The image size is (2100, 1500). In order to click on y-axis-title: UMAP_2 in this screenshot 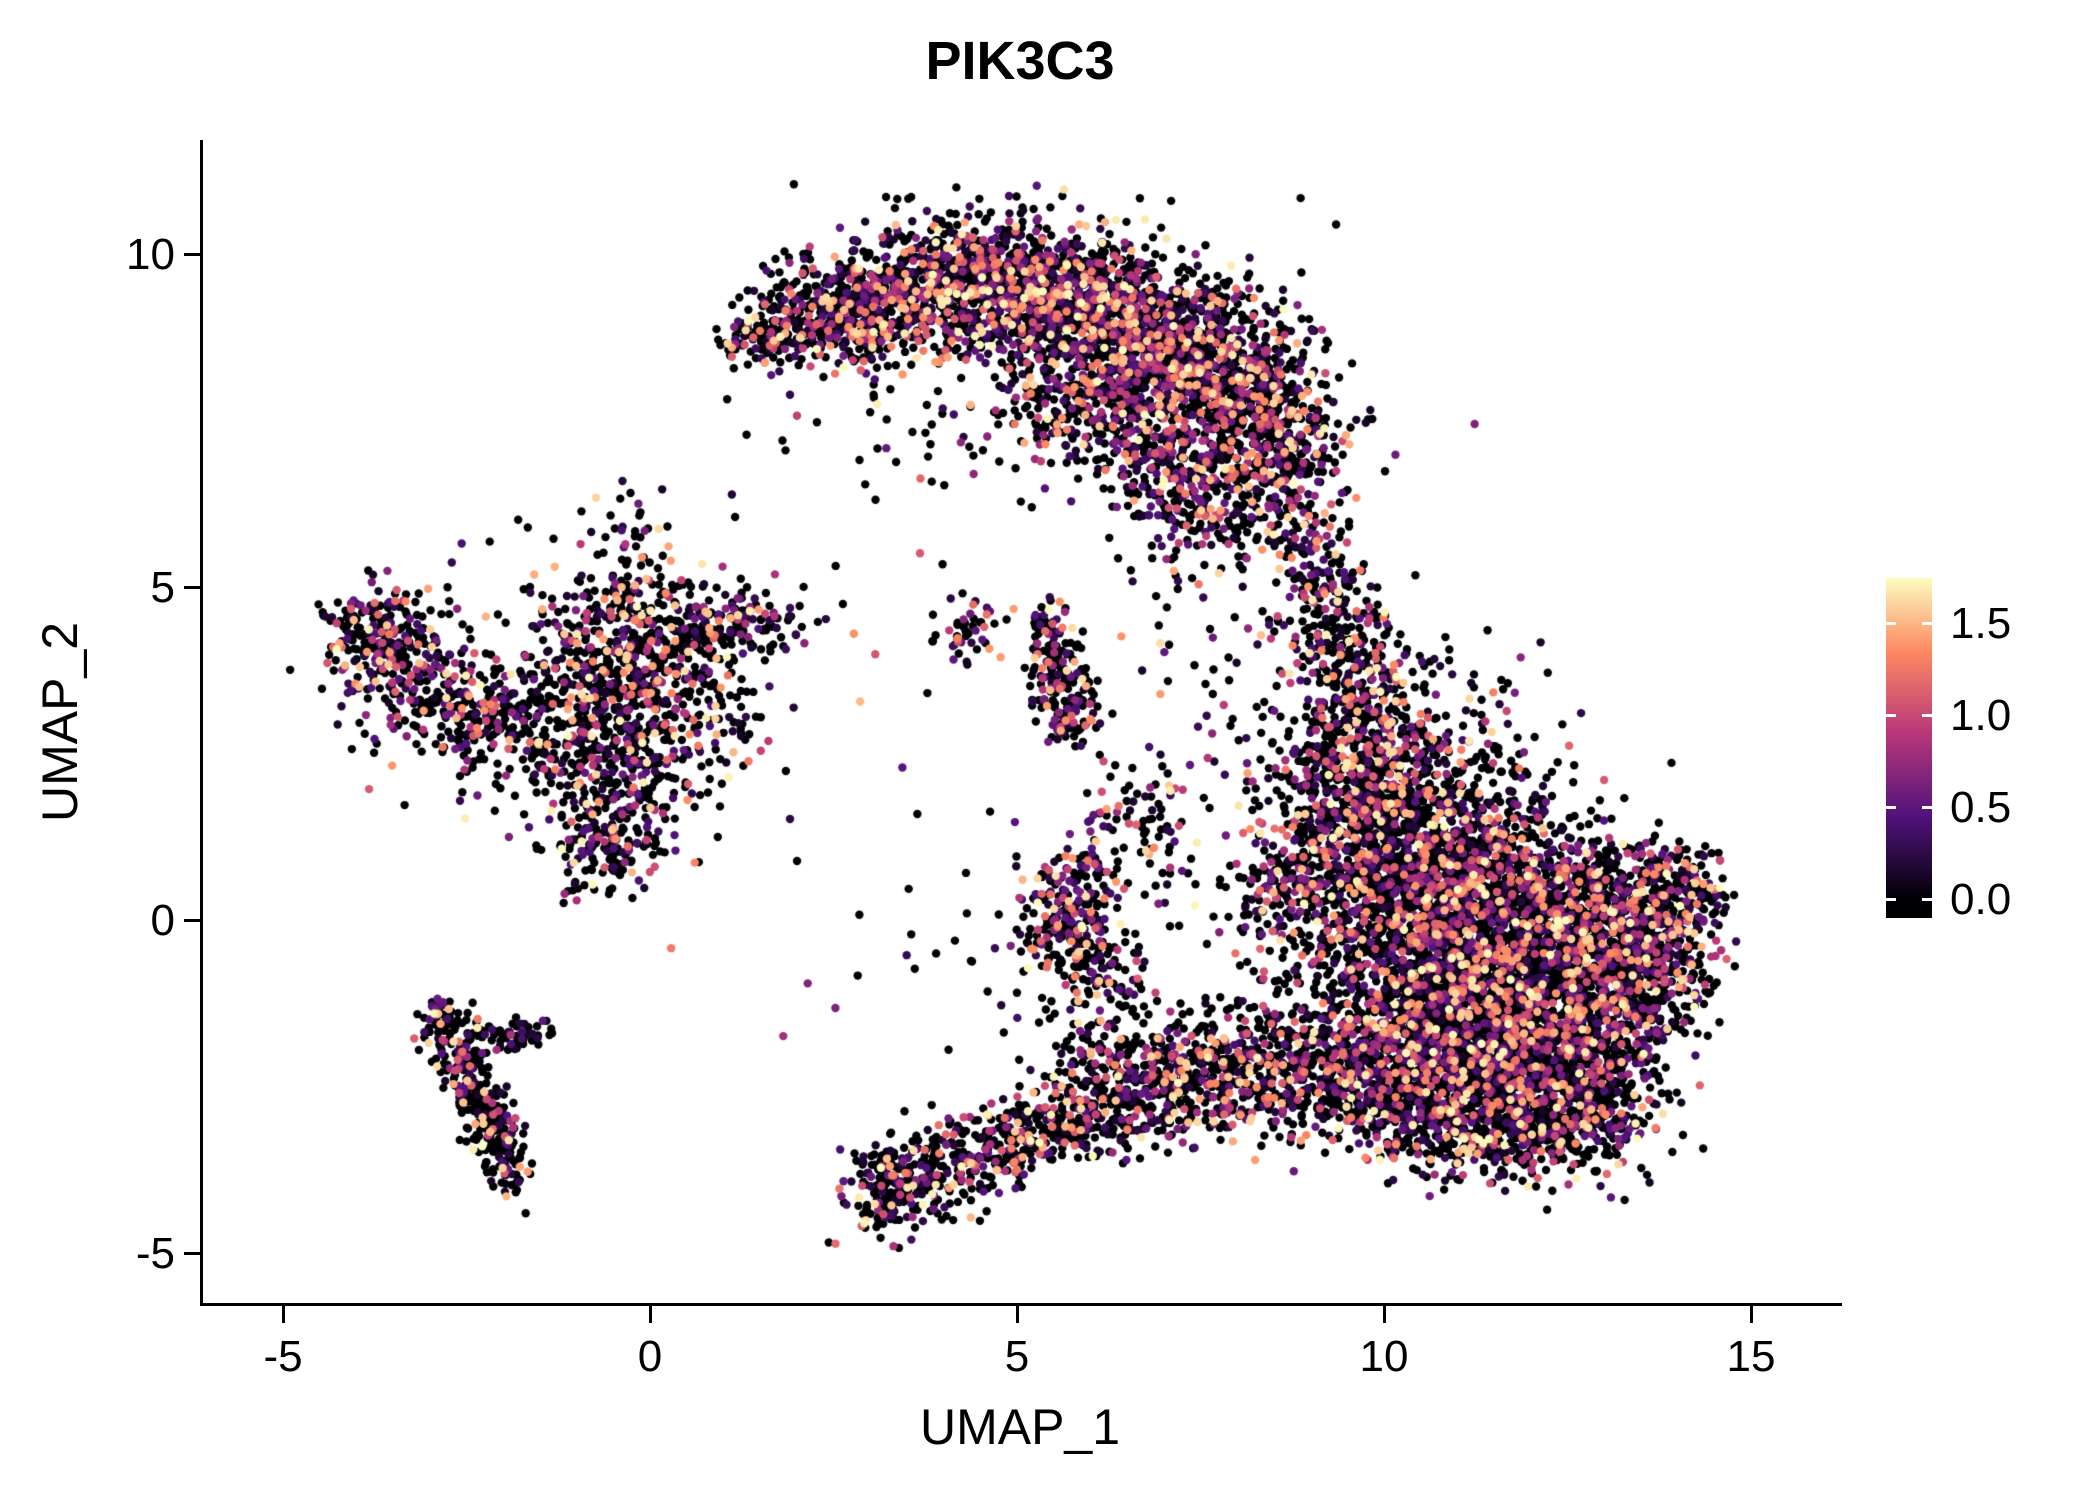, I will do `click(60, 722)`.